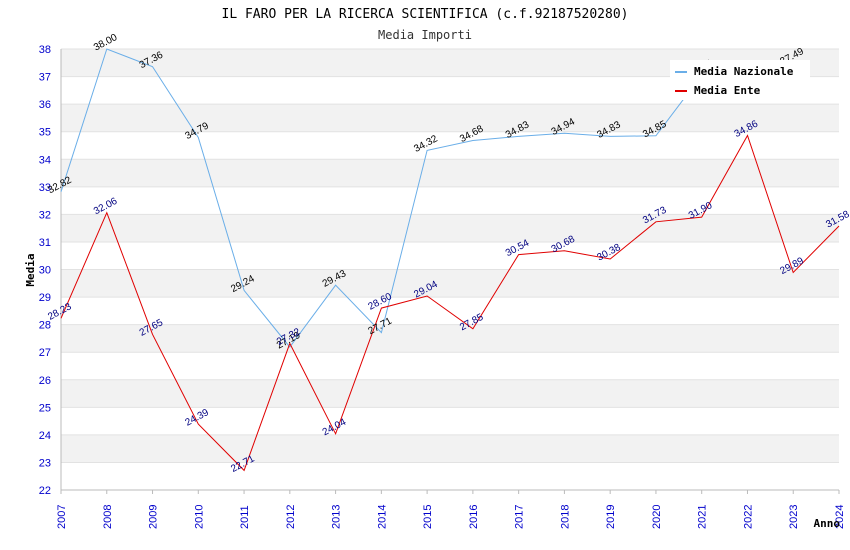 This screenshot has height=550, width=850. What do you see at coordinates (45, 408) in the screenshot?
I see `y-tick-label: 25` at bounding box center [45, 408].